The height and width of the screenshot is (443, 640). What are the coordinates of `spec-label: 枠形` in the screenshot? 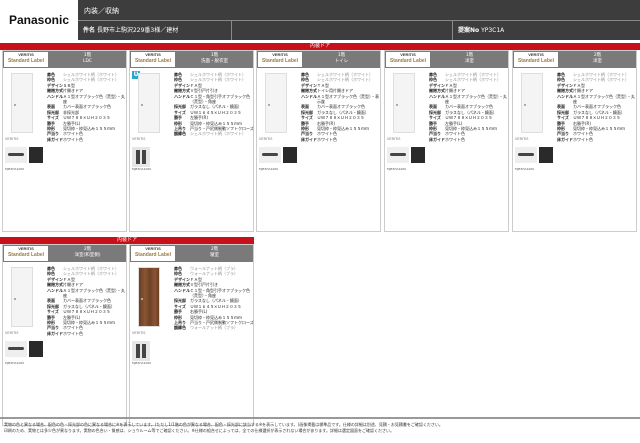 It's located at (51, 323).